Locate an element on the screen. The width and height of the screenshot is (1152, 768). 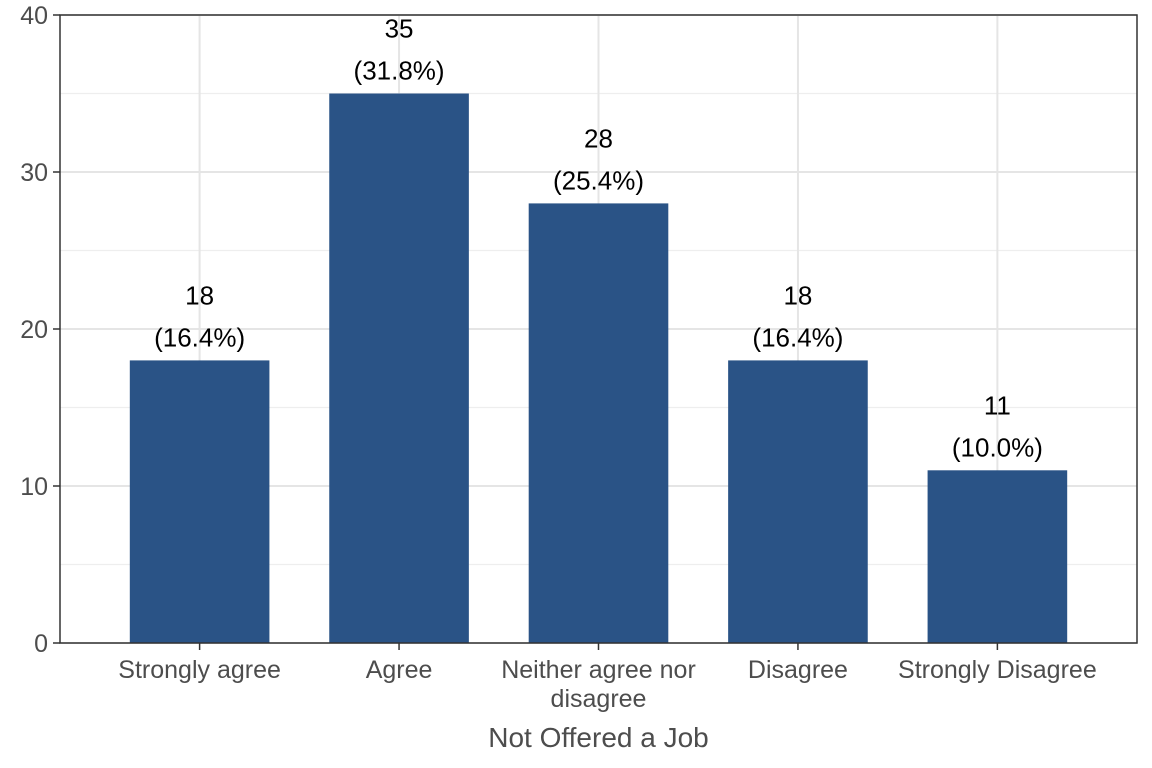
y-tick-label: 0 is located at coordinates (41, 644).